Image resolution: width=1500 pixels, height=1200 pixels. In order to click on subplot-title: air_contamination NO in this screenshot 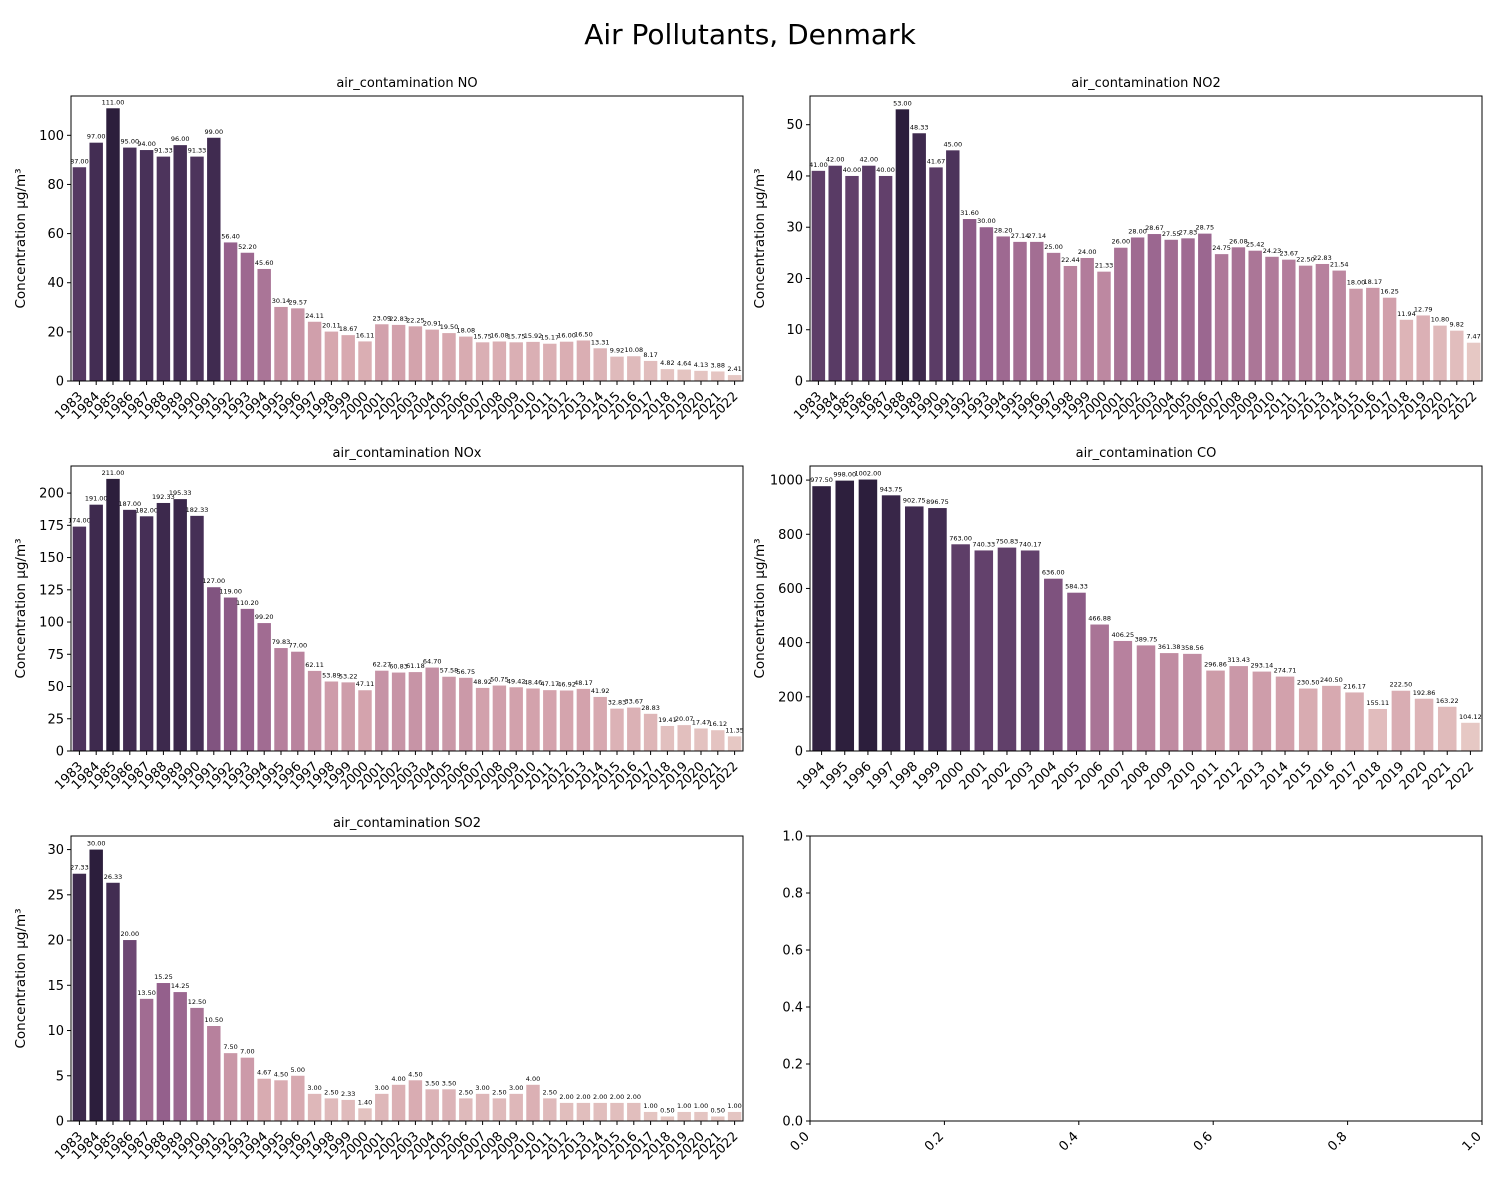, I will do `click(406, 83)`.